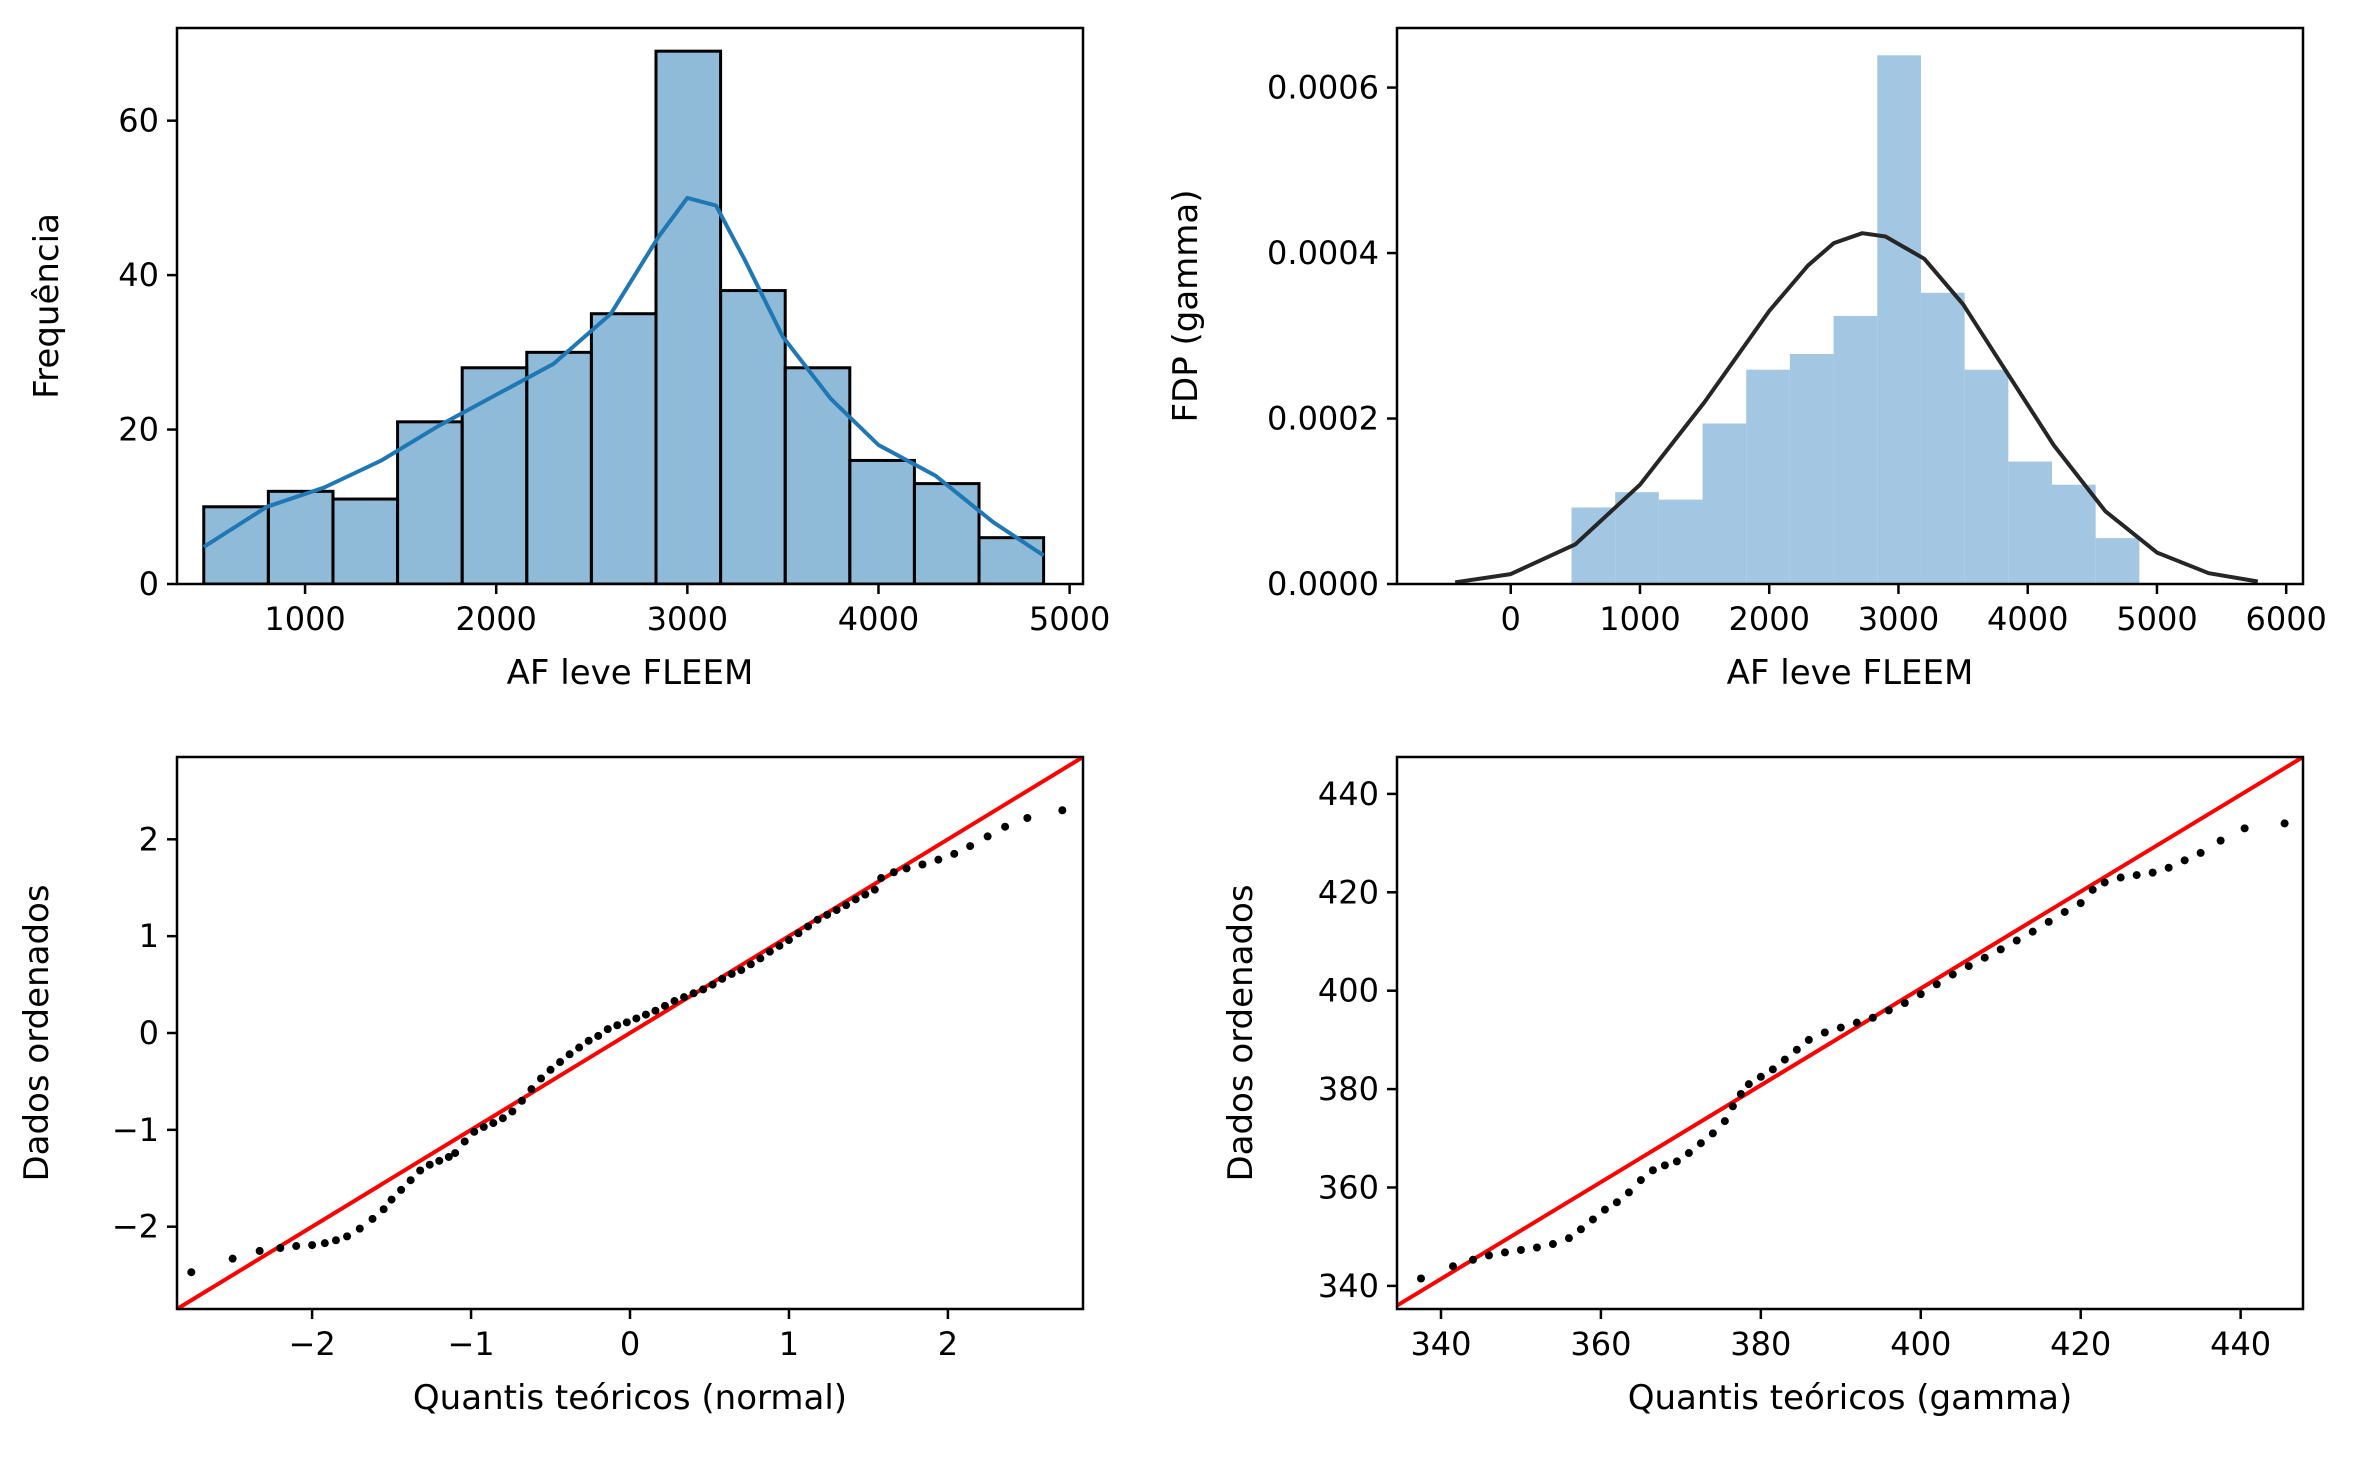 This screenshot has height=1466, width=2367. I want to click on x-tick-label: 1000, so click(304, 619).